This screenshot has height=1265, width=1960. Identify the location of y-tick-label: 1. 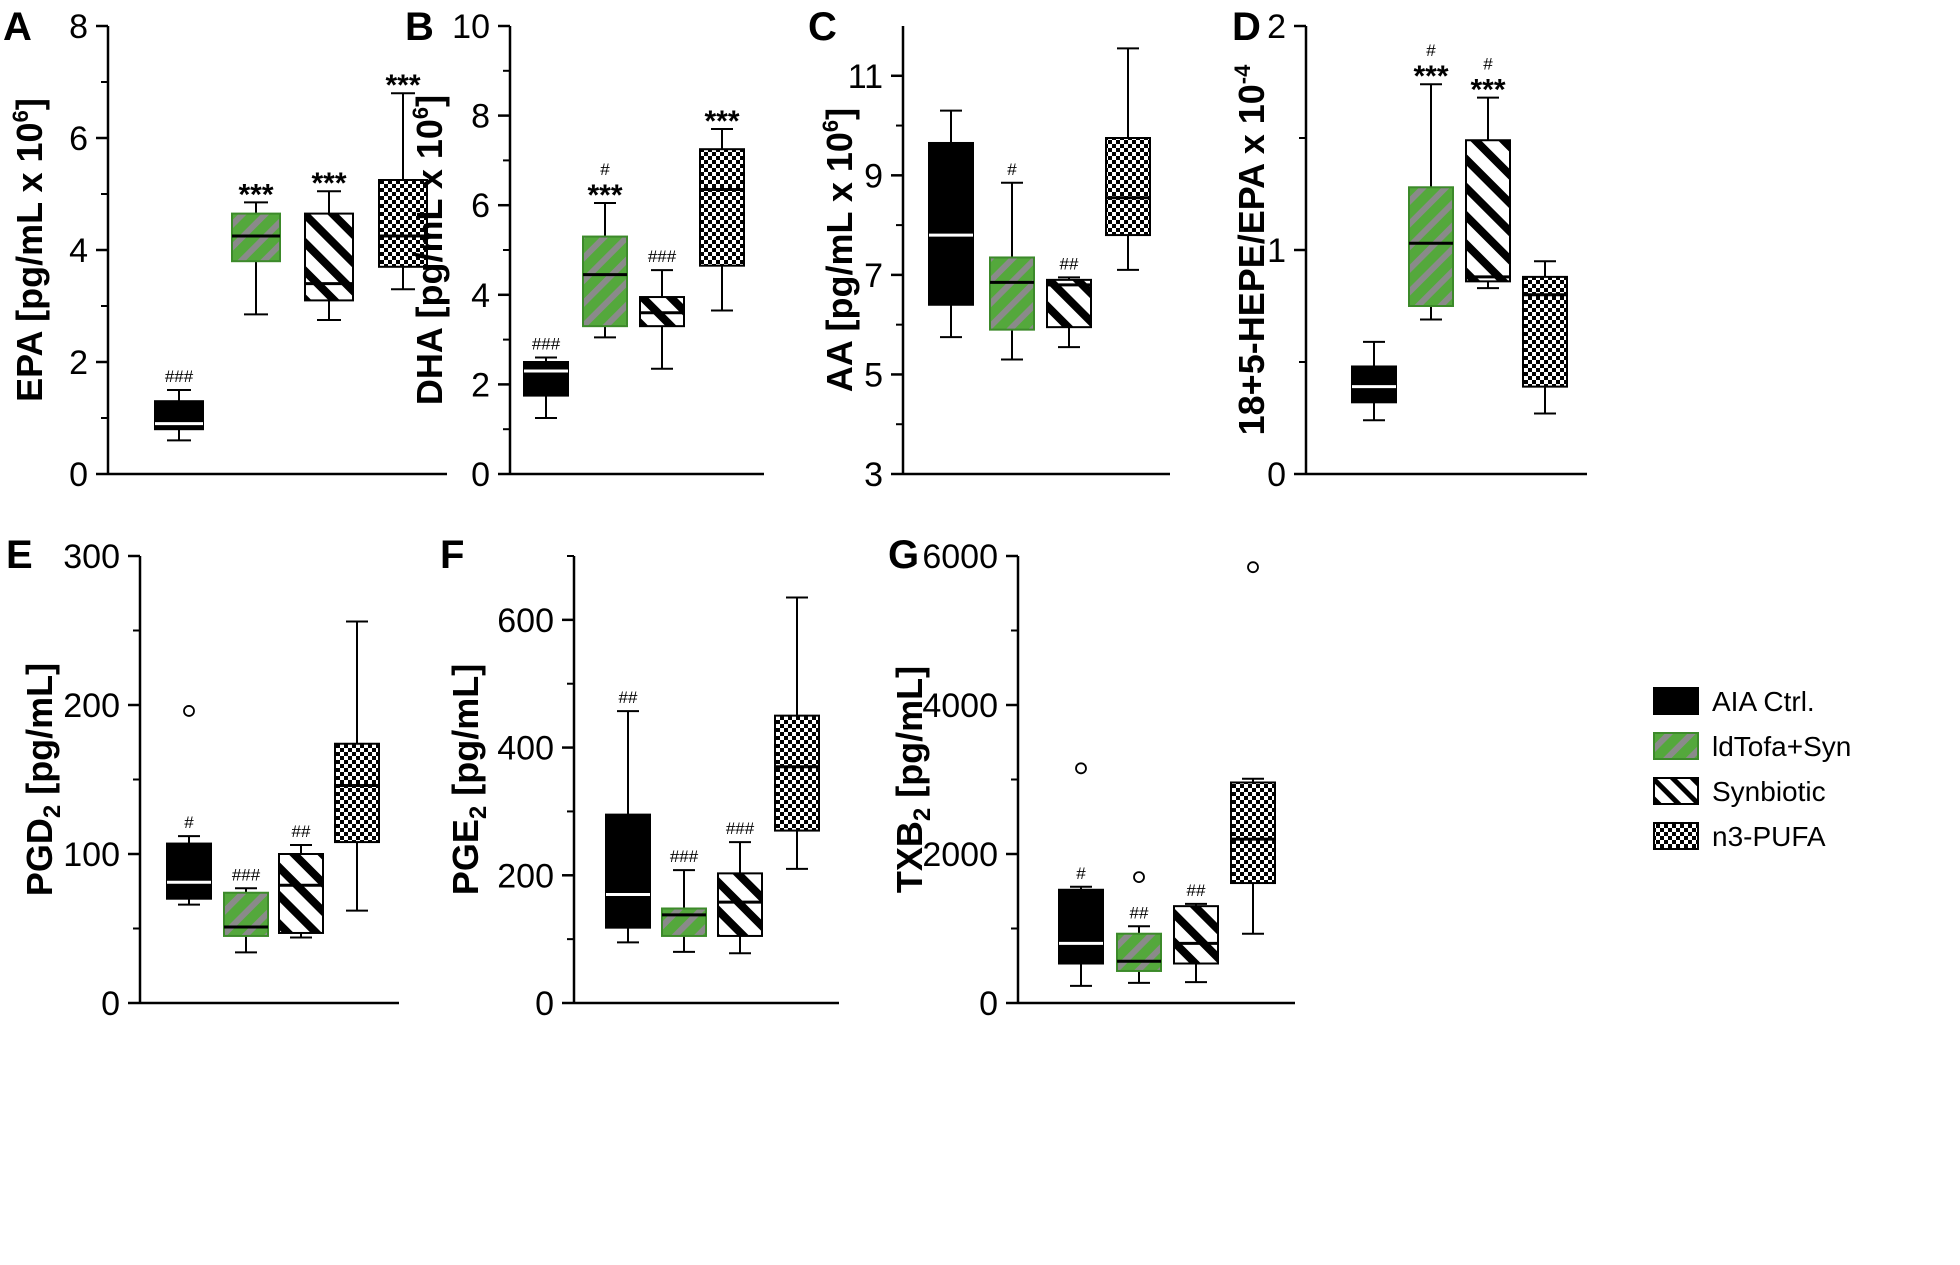
(1276, 251).